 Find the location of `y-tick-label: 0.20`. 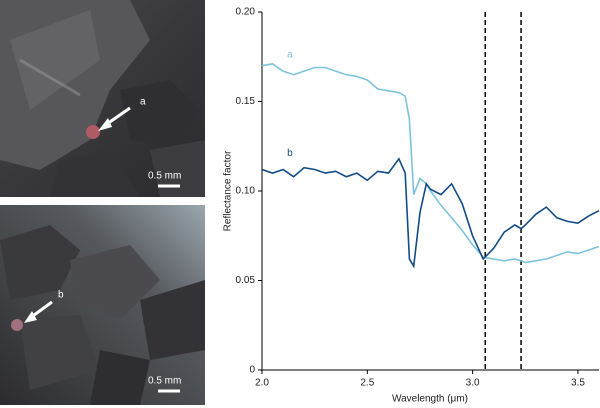

y-tick-label: 0.20 is located at coordinates (246, 12).